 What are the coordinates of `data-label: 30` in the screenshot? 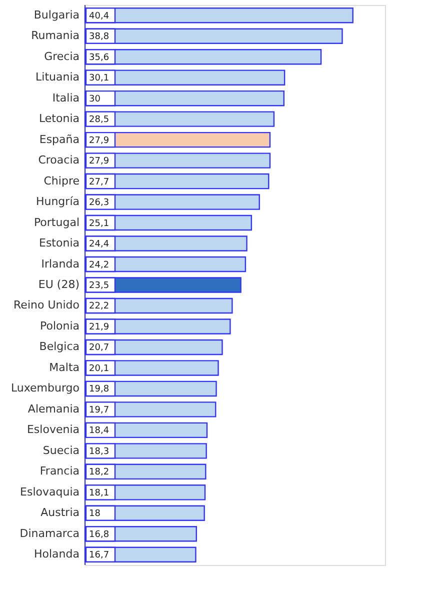 It's located at (95, 99).